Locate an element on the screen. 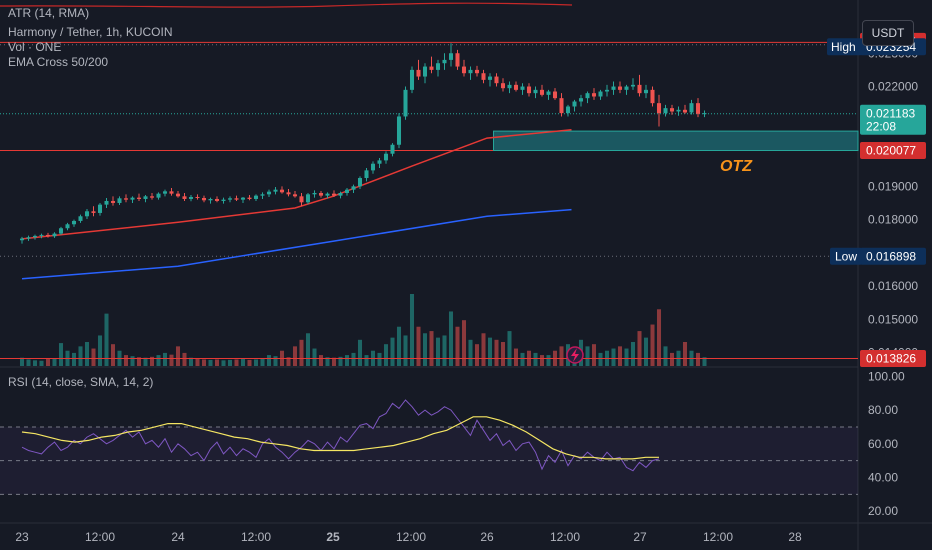 This screenshot has height=550, width=932. price-tick-label: 0.018000 is located at coordinates (893, 220).